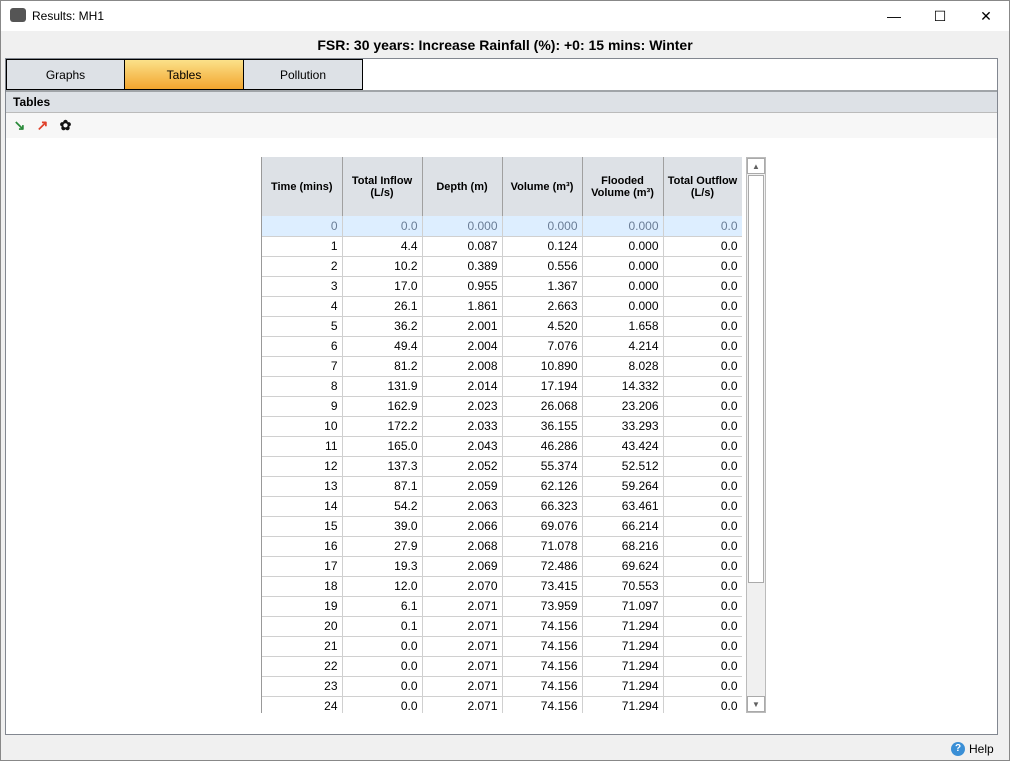 This screenshot has width=1010, height=761. Describe the element at coordinates (462, 246) in the screenshot. I see `table-cell: 0.087` at that location.